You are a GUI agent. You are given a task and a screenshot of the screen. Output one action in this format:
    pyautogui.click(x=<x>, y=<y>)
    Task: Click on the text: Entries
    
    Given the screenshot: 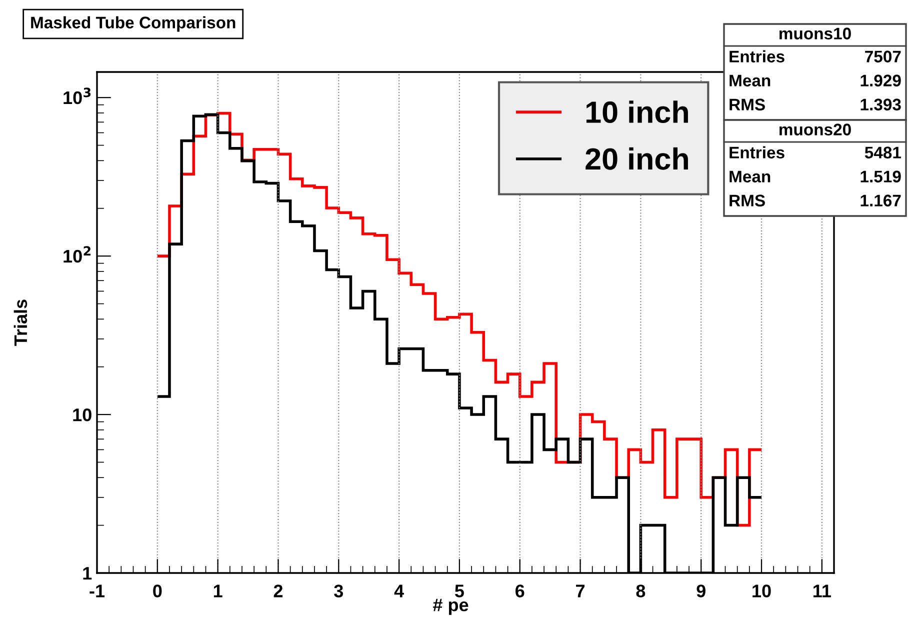 What is the action you would take?
    pyautogui.click(x=757, y=56)
    